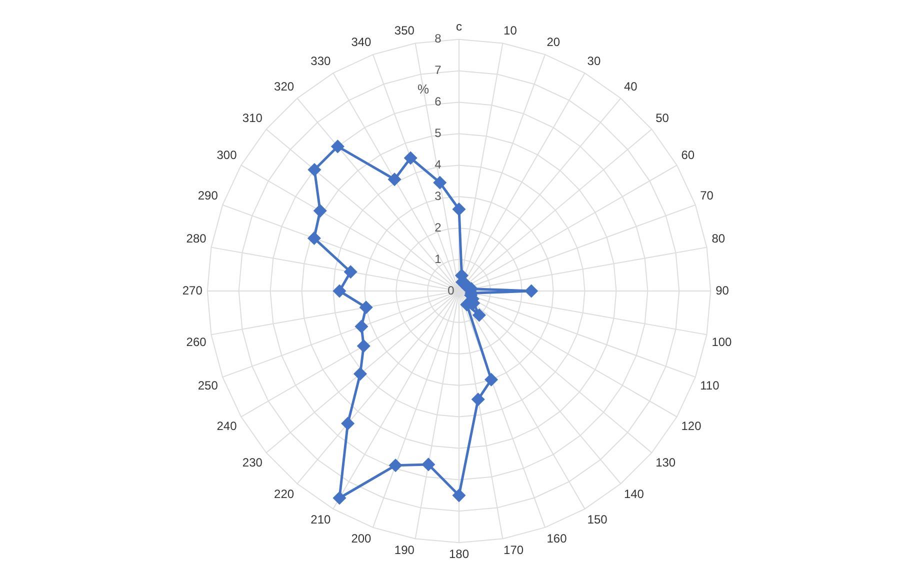  I want to click on spoke-label: 60, so click(688, 155).